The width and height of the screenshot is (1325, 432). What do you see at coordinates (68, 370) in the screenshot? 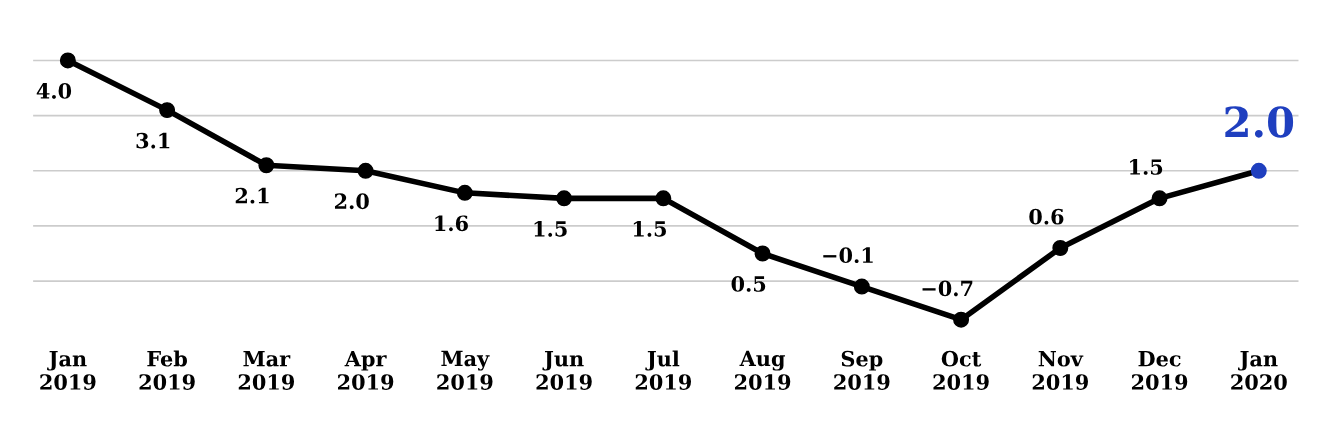
I see `x-tick-label: Jan 2019` at bounding box center [68, 370].